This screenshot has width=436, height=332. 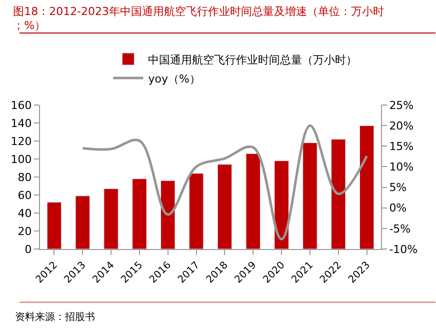 I want to click on y-tick-label: 120, so click(x=21, y=141).